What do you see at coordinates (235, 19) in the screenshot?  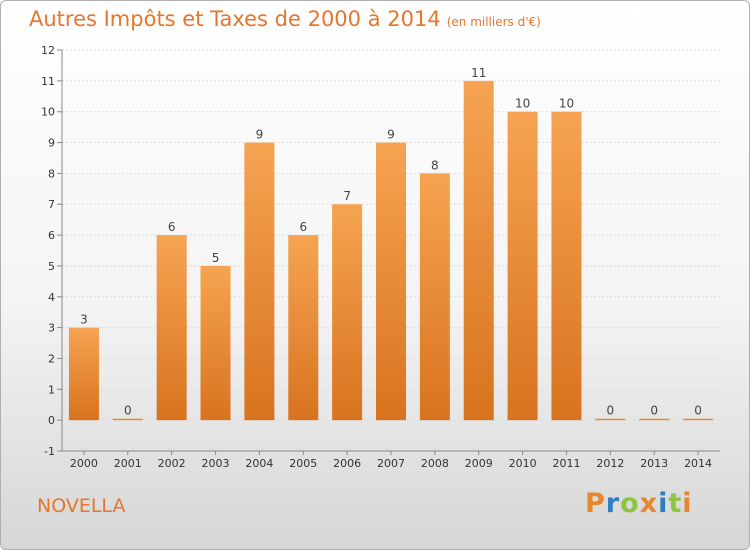 I see `chart-title-text: Autres Impôts et Taxes de 2000 à 2014` at bounding box center [235, 19].